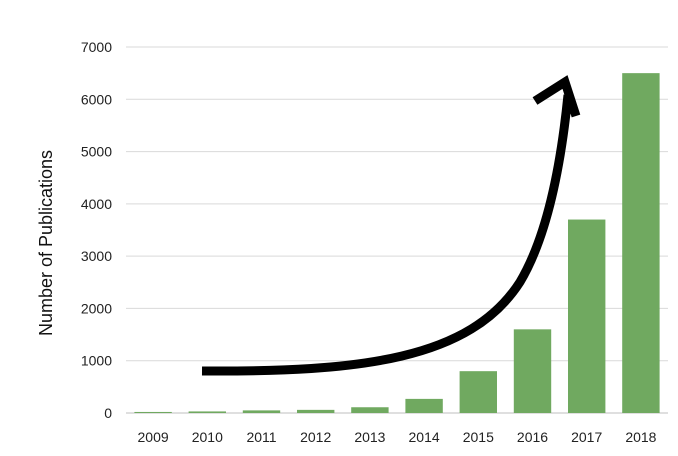  I want to click on x-tick-label: 2015, so click(478, 437).